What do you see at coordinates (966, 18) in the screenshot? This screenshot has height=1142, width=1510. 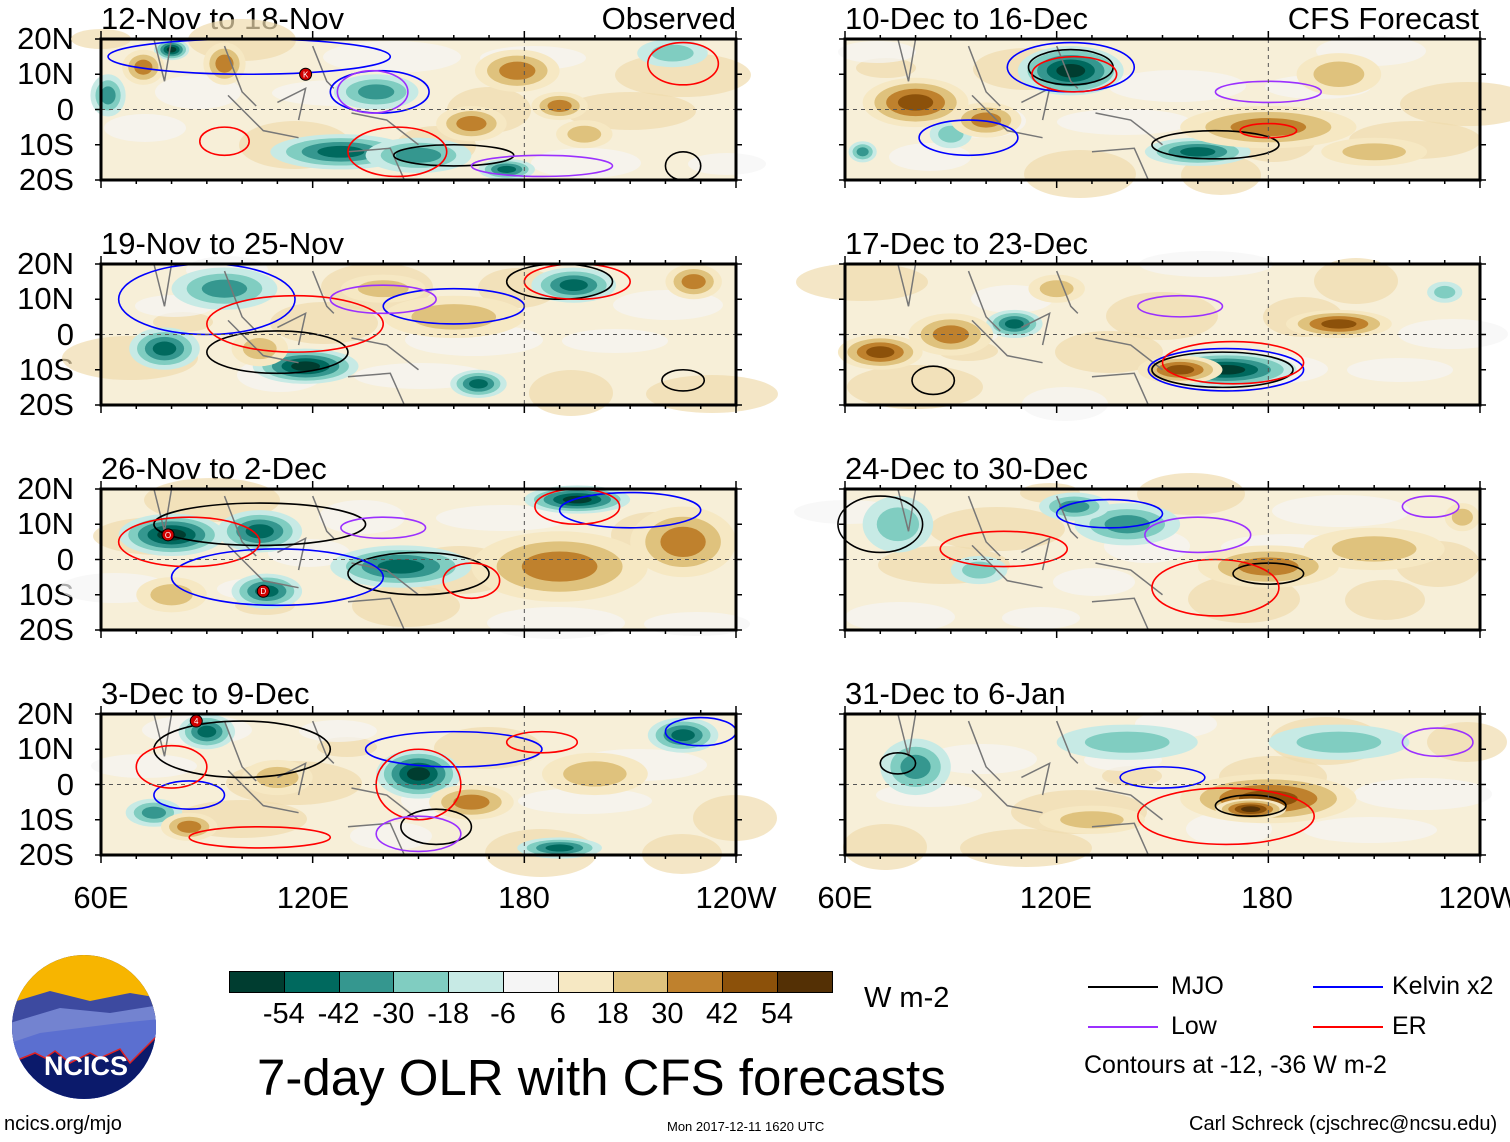 I see `panel-title: 10-Dec to 16-Dec` at bounding box center [966, 18].